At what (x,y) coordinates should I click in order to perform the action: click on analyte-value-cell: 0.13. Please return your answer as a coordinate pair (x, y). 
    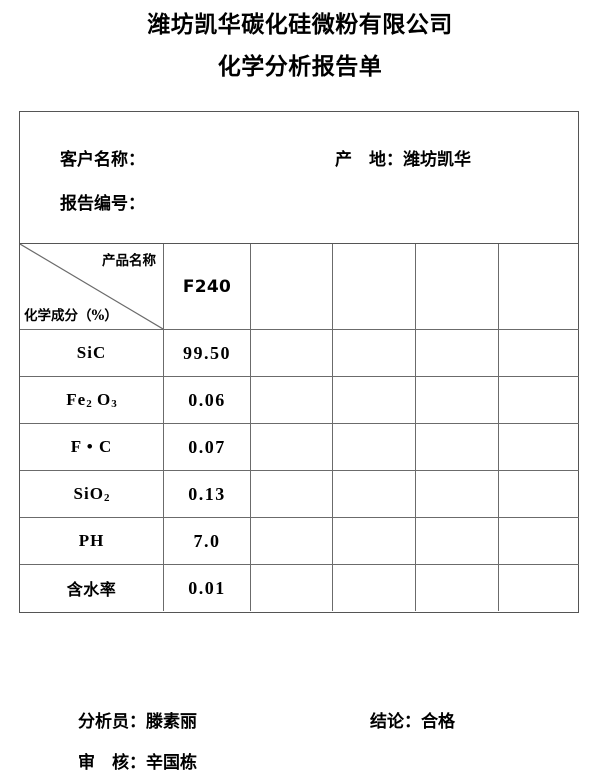
    Looking at the image, I should click on (207, 494).